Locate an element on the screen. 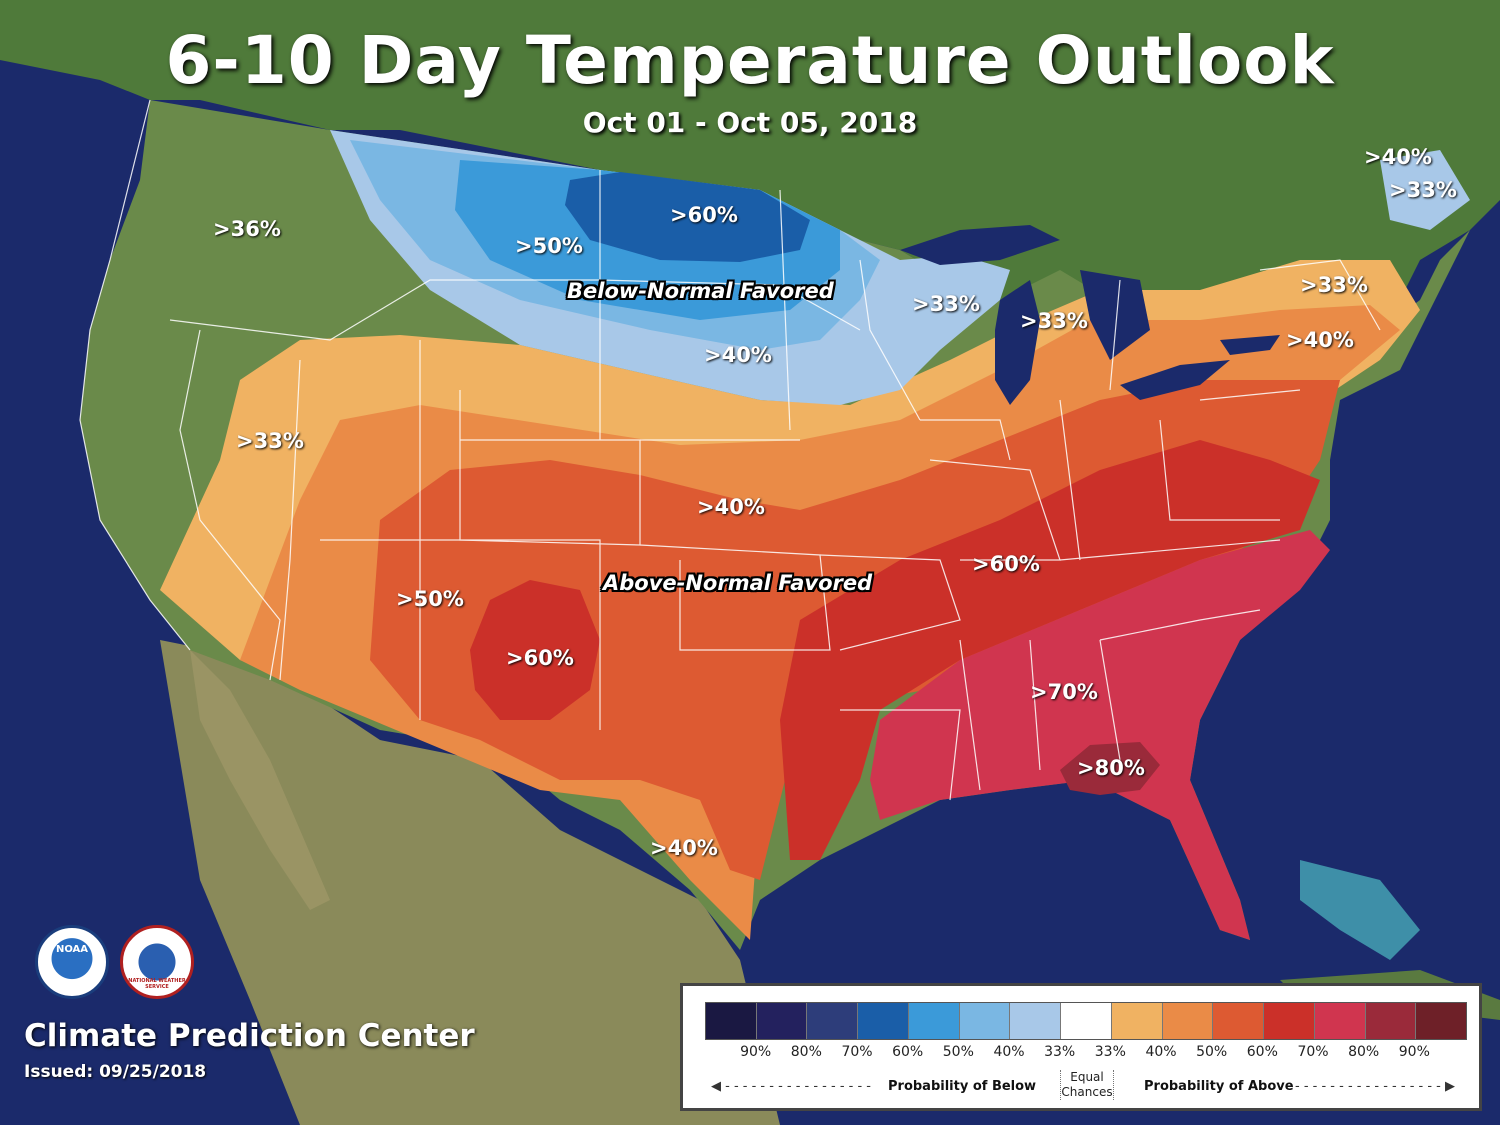  label-below-40: >40% is located at coordinates (738, 355).